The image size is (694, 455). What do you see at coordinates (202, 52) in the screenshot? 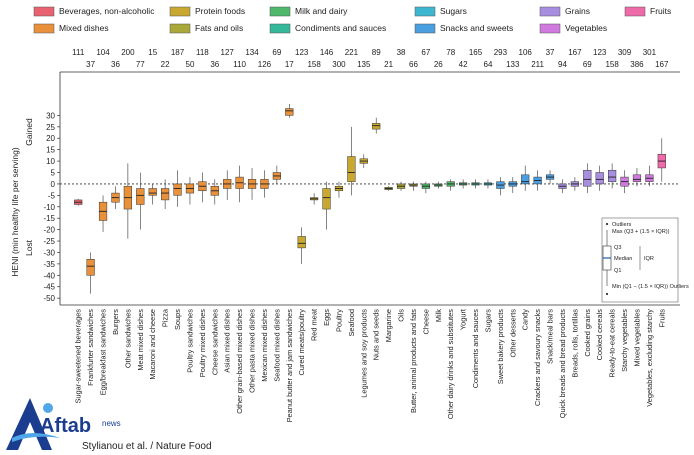
I see `sample-count: 118` at bounding box center [202, 52].